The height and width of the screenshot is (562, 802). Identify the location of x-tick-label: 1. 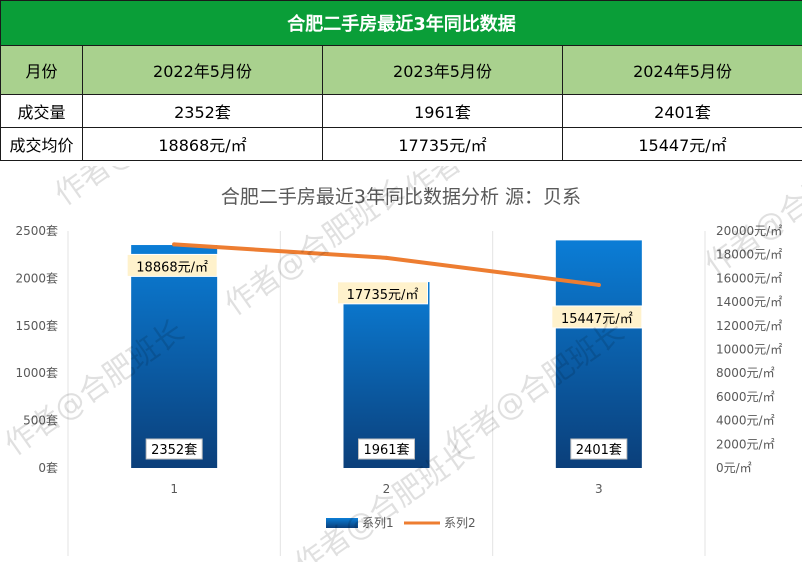
(174, 489).